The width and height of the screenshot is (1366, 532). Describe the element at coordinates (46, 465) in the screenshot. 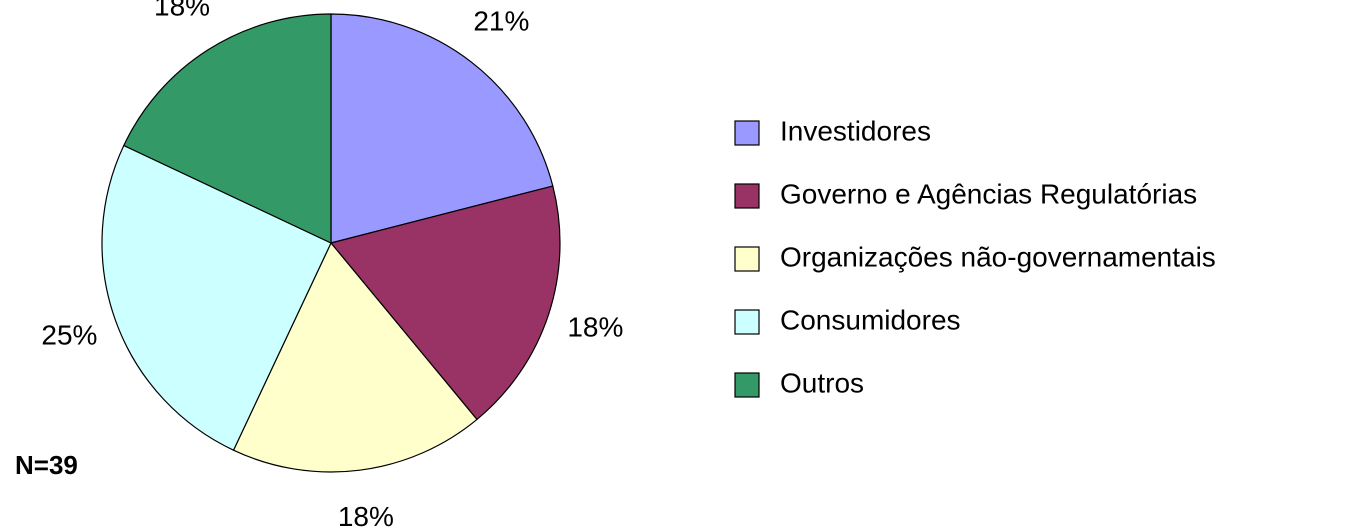

I see `annotation: N=39` at that location.